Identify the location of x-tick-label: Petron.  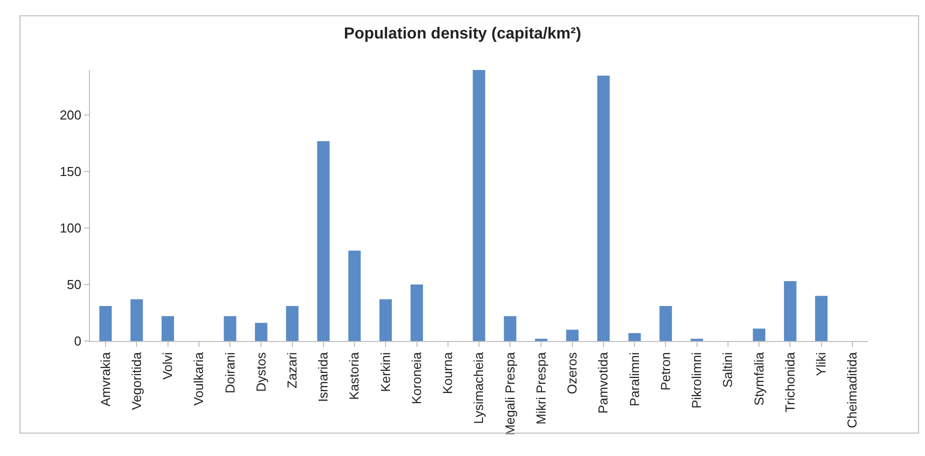
(665, 371).